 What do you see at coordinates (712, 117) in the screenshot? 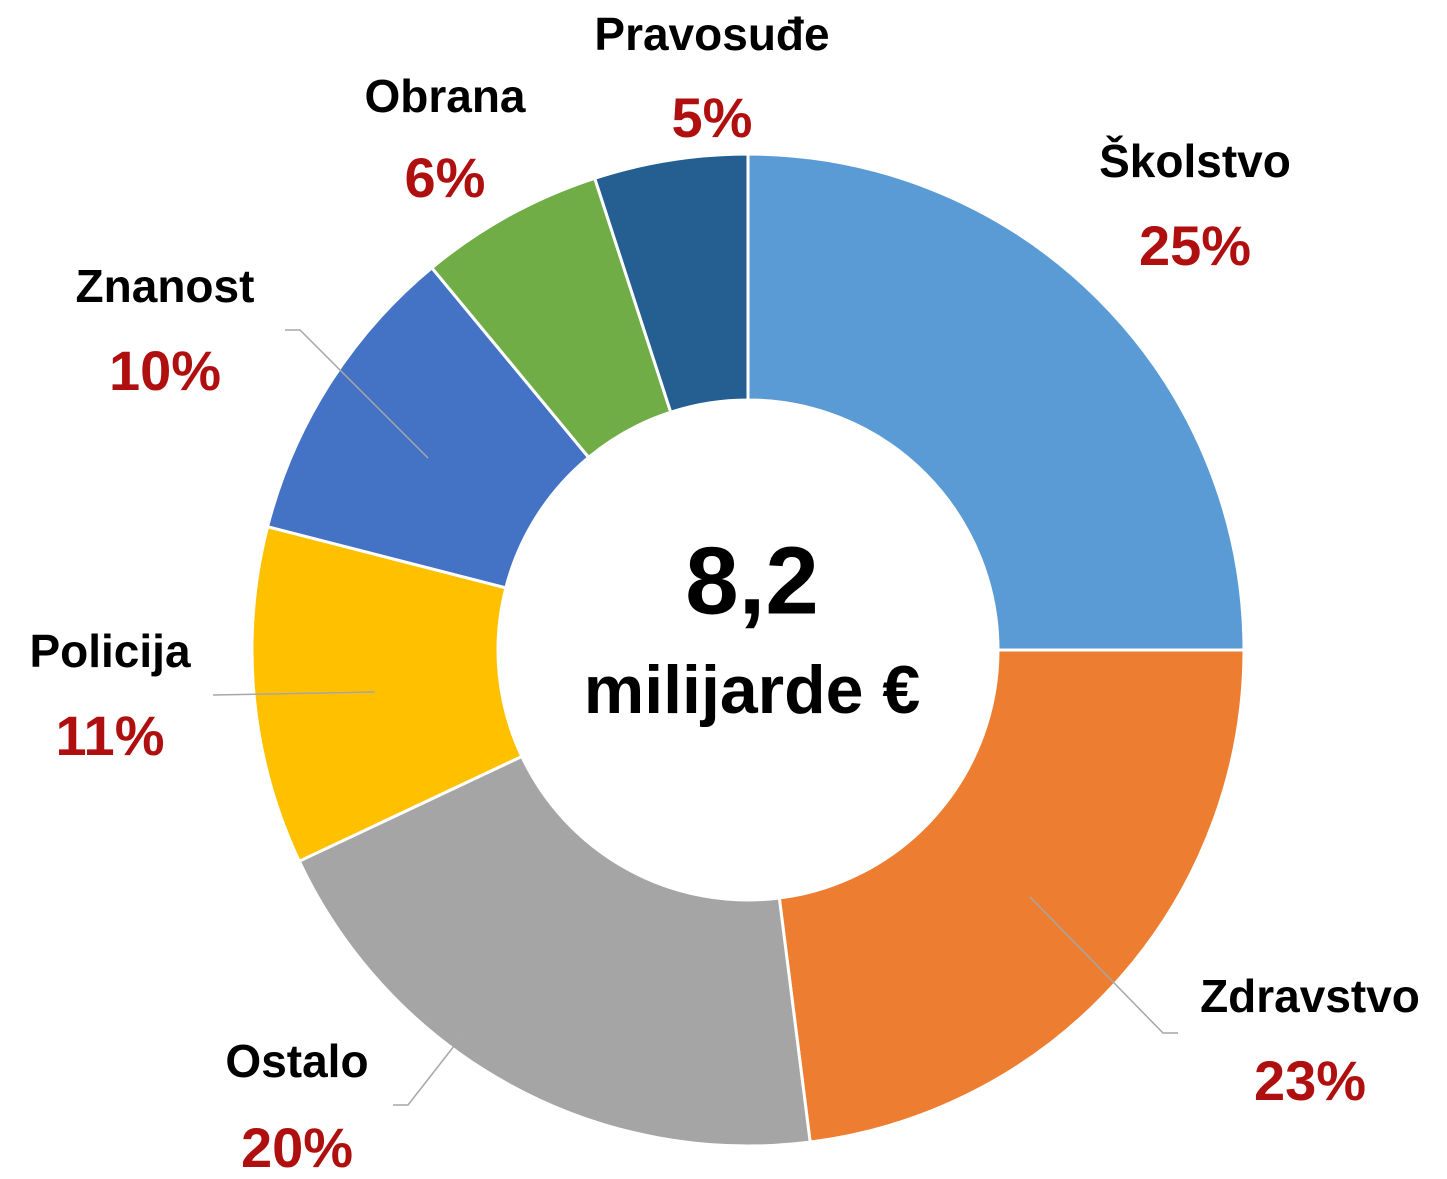
I see `value-label: 5%` at bounding box center [712, 117].